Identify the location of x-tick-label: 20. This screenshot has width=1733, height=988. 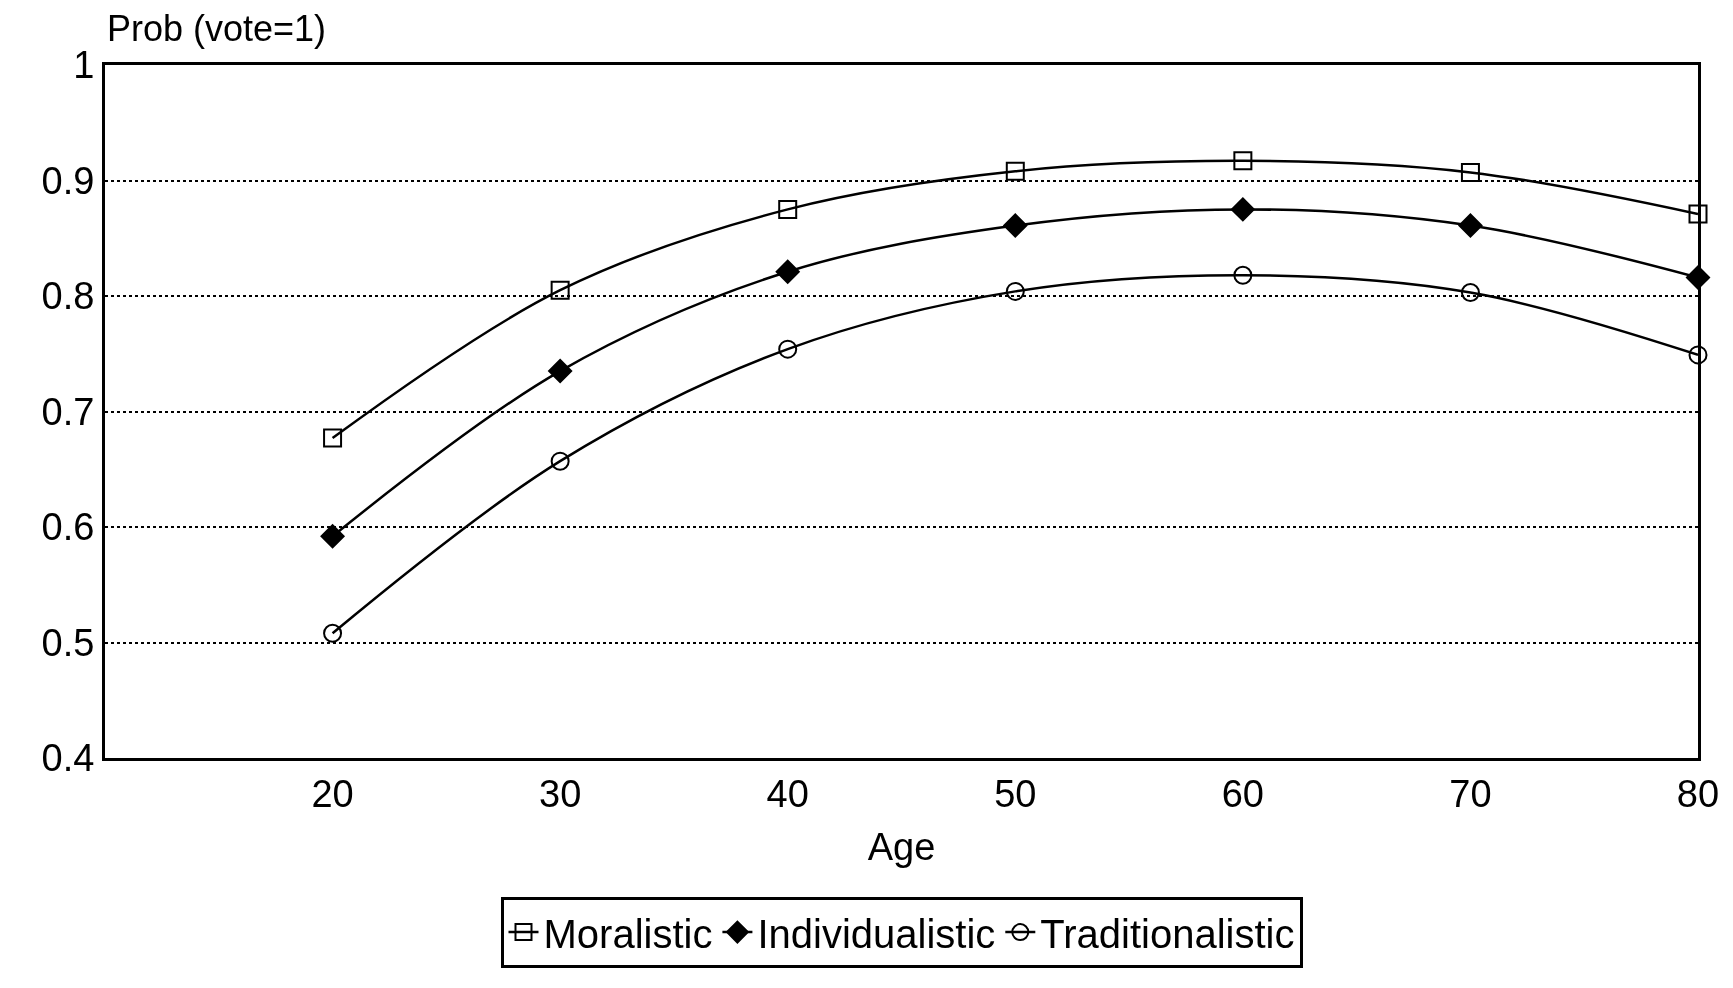
(332, 793).